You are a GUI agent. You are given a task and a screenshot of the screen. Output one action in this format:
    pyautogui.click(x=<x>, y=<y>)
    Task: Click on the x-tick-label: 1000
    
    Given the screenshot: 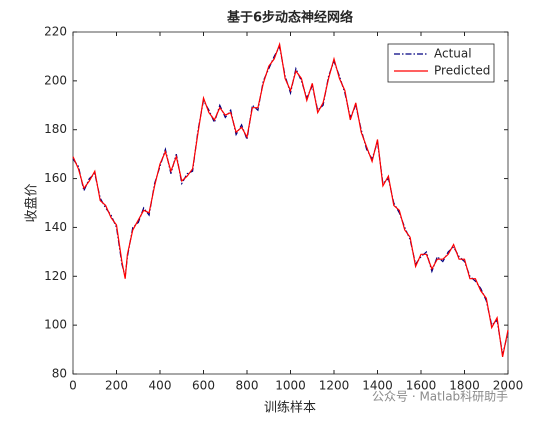 What is the action you would take?
    pyautogui.click(x=290, y=386)
    